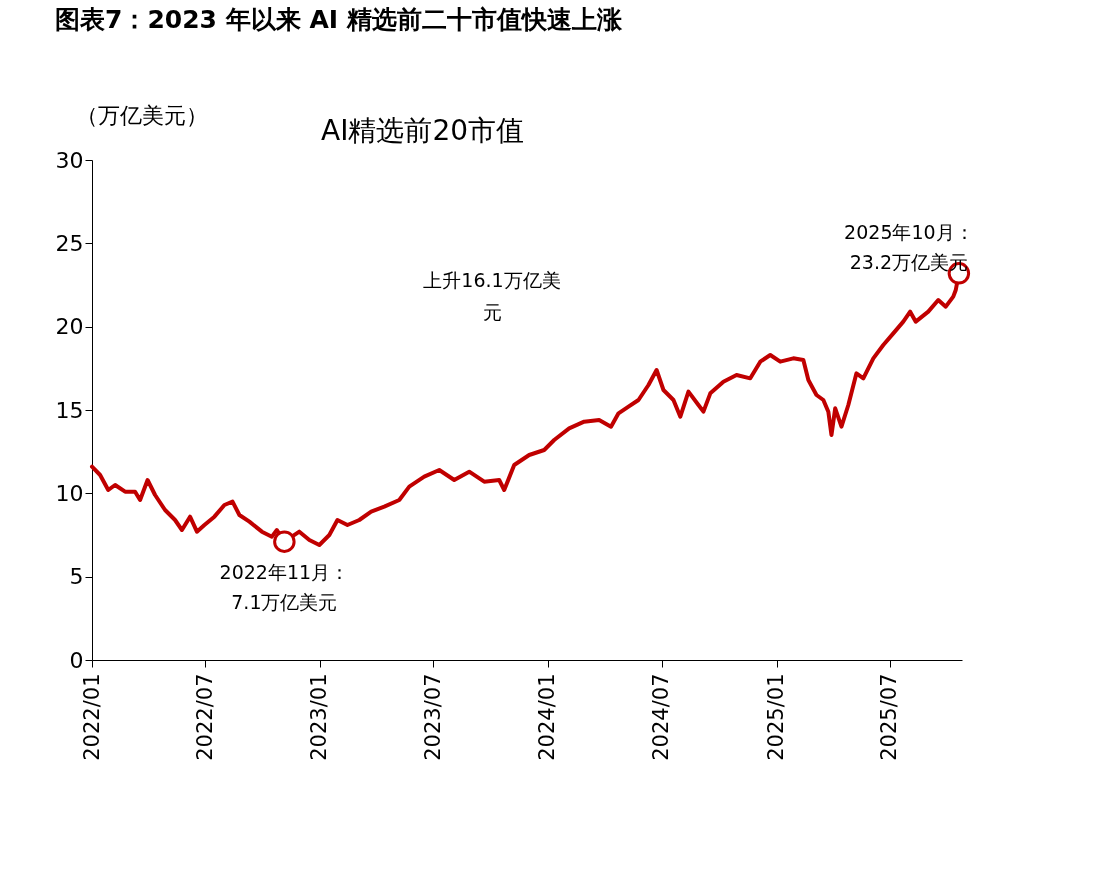 This screenshot has width=1112, height=881. What do you see at coordinates (69, 493) in the screenshot?
I see `y-tick-label: 10` at bounding box center [69, 493].